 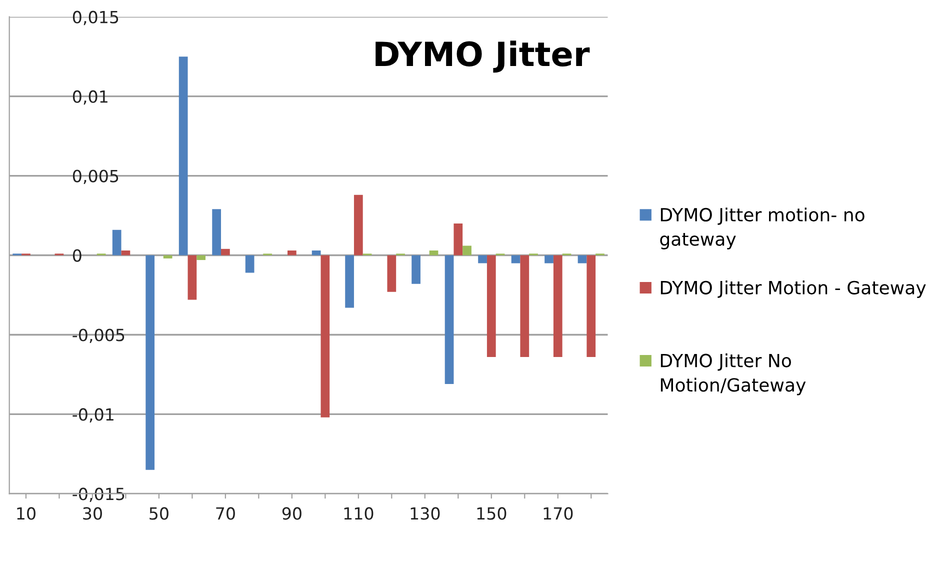 I want to click on y-tick-label: -0,01, so click(x=93, y=415).